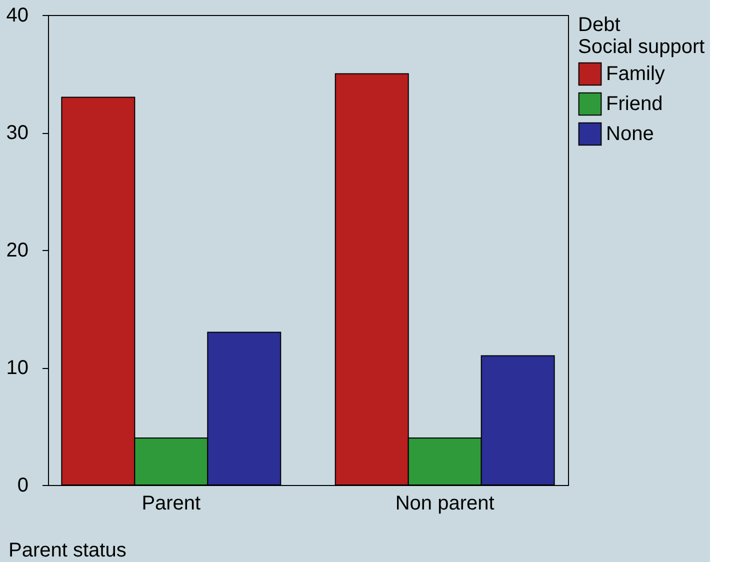  What do you see at coordinates (17, 251) in the screenshot?
I see `y-tick-label: 20` at bounding box center [17, 251].